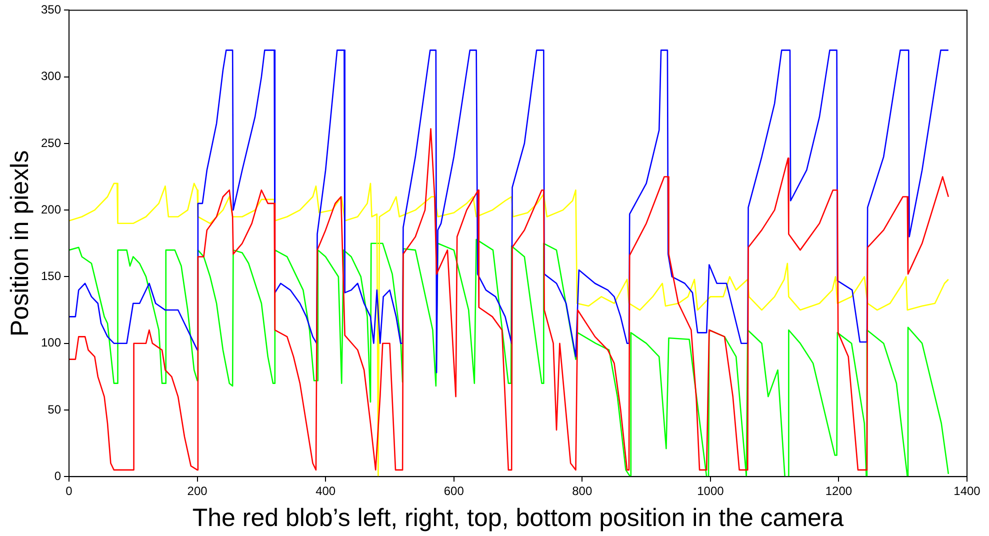 Image resolution: width=989 pixels, height=536 pixels. Describe the element at coordinates (518, 518) in the screenshot. I see `x-axis-title: The red blob’s left, right, top, bottom position in the camera` at that location.